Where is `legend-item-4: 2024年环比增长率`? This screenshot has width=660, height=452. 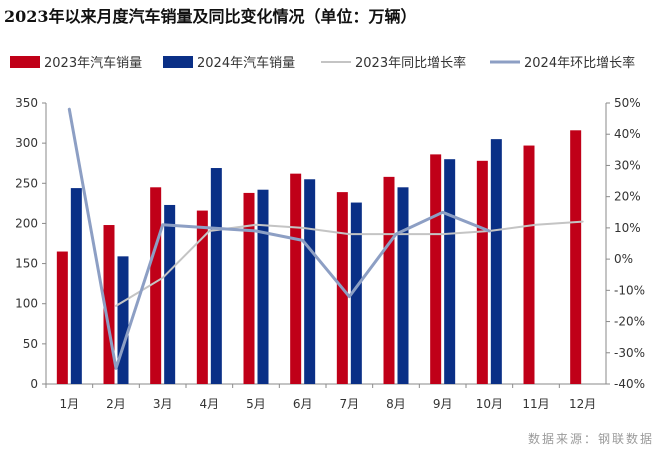
legend-item-4: 2024年环比增长率 is located at coordinates (562, 63).